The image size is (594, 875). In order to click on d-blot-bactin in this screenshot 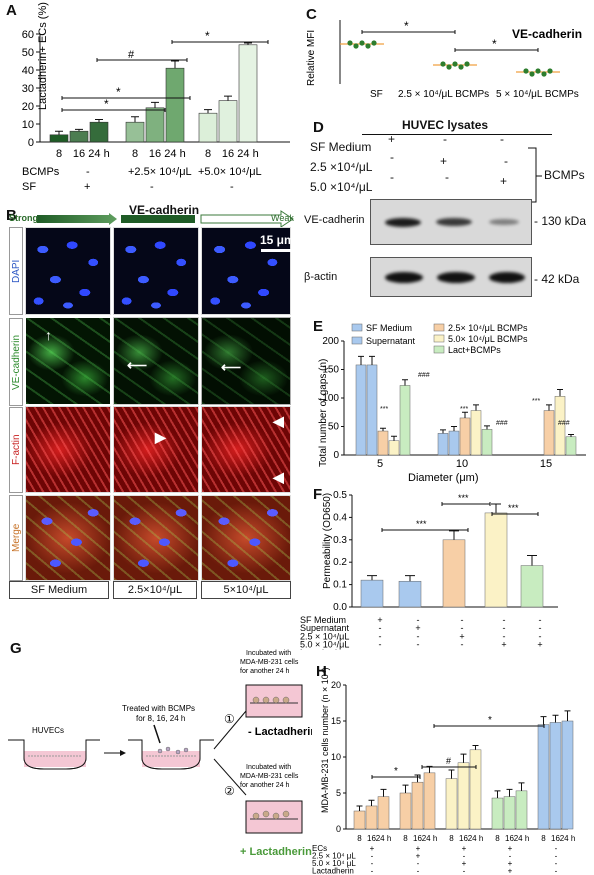, I will do `click(451, 277)`.